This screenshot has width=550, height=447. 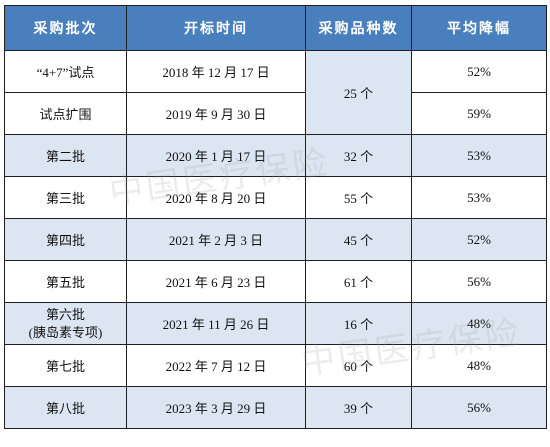 What do you see at coordinates (358, 365) in the screenshot?
I see `cell-count: 60 个` at bounding box center [358, 365].